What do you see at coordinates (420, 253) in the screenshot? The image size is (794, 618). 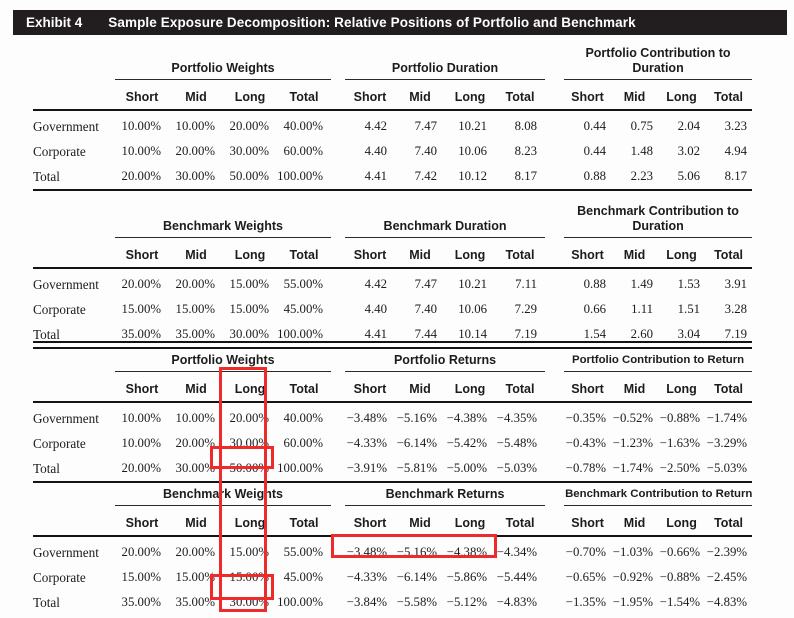 I see `column-header: Mid` at bounding box center [420, 253].